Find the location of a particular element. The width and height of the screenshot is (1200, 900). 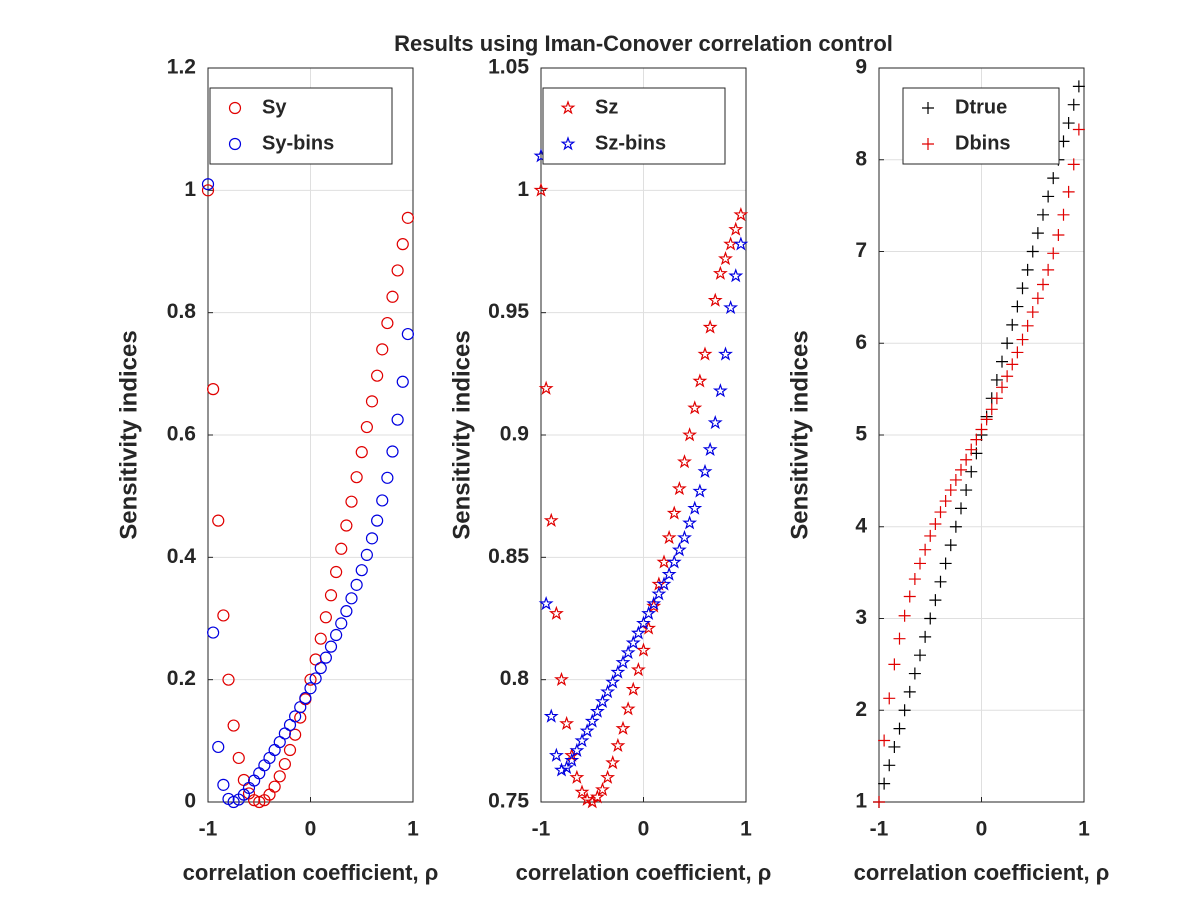

legend-label: Dbins is located at coordinates (983, 143).